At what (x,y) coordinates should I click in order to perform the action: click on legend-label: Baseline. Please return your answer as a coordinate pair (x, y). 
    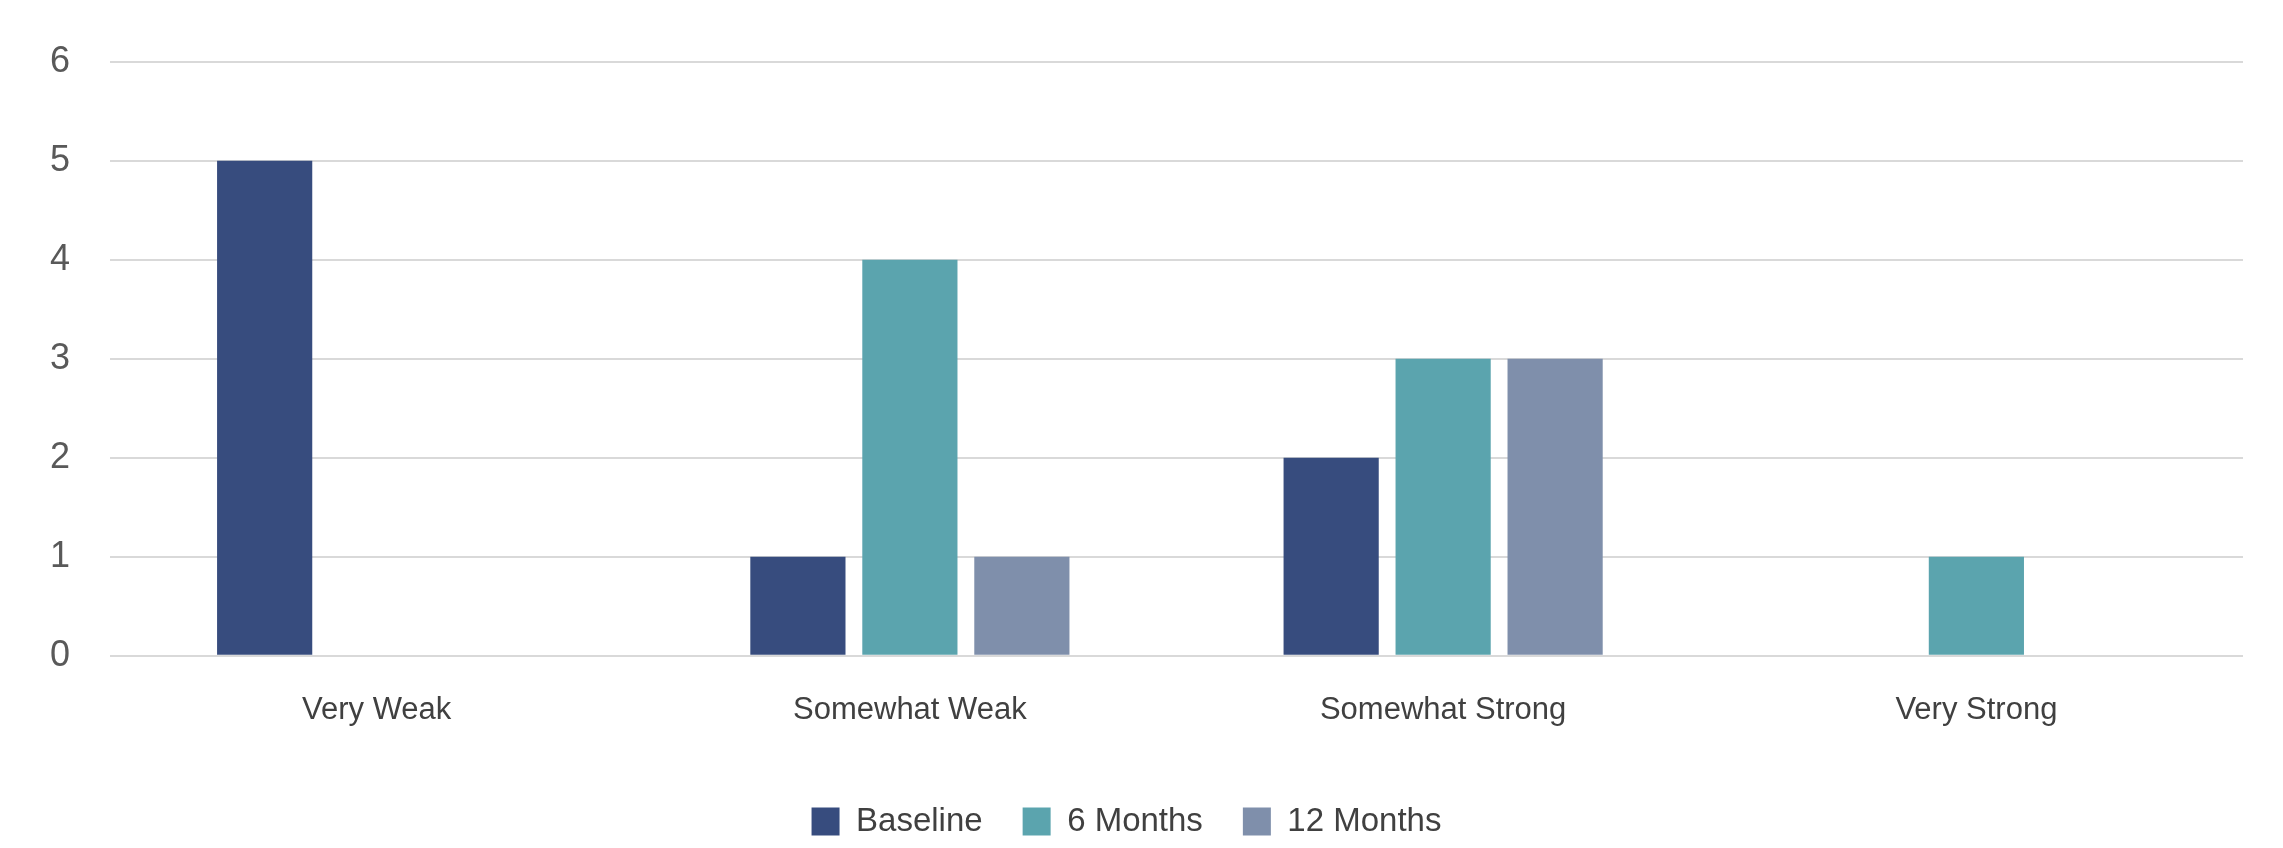
    Looking at the image, I should click on (919, 819).